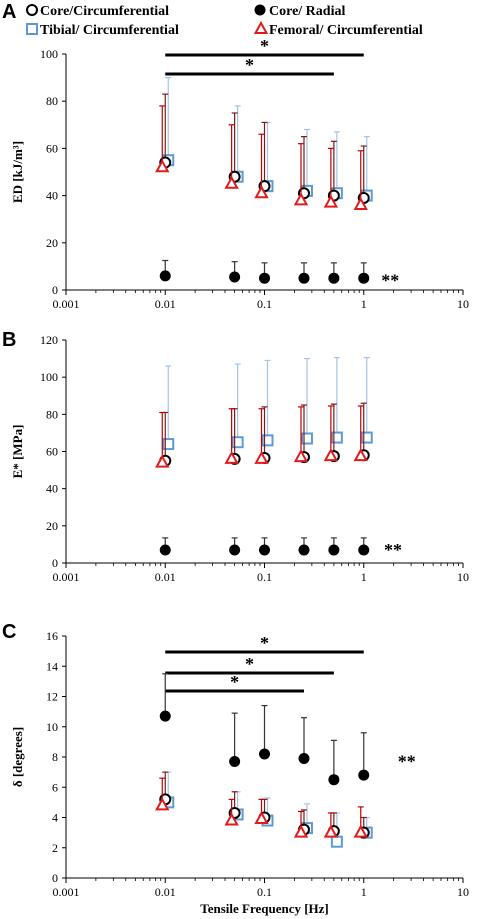 This screenshot has height=919, width=484. I want to click on legend-item-femoral-circumferential: Femoral/ Circumferential, so click(338, 29).